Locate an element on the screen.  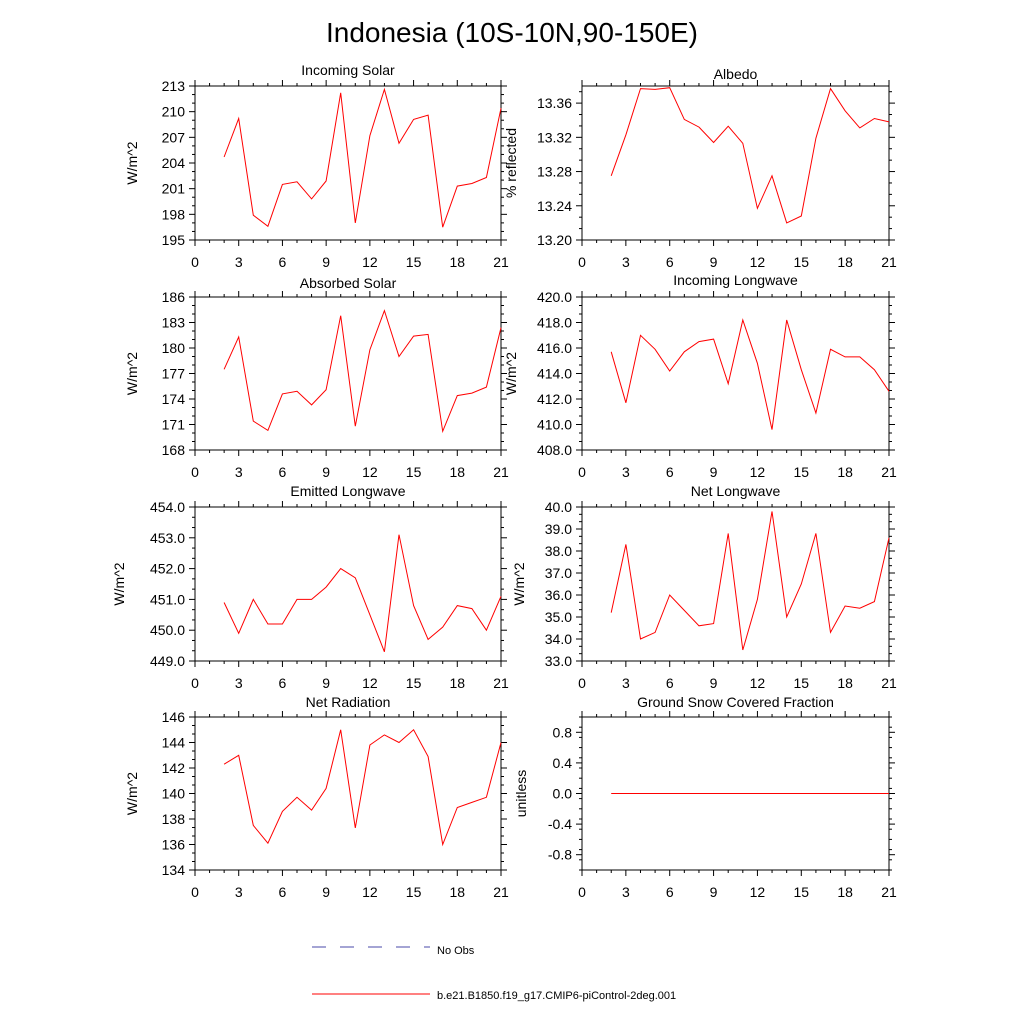
panel-title: Albedo is located at coordinates (736, 74).